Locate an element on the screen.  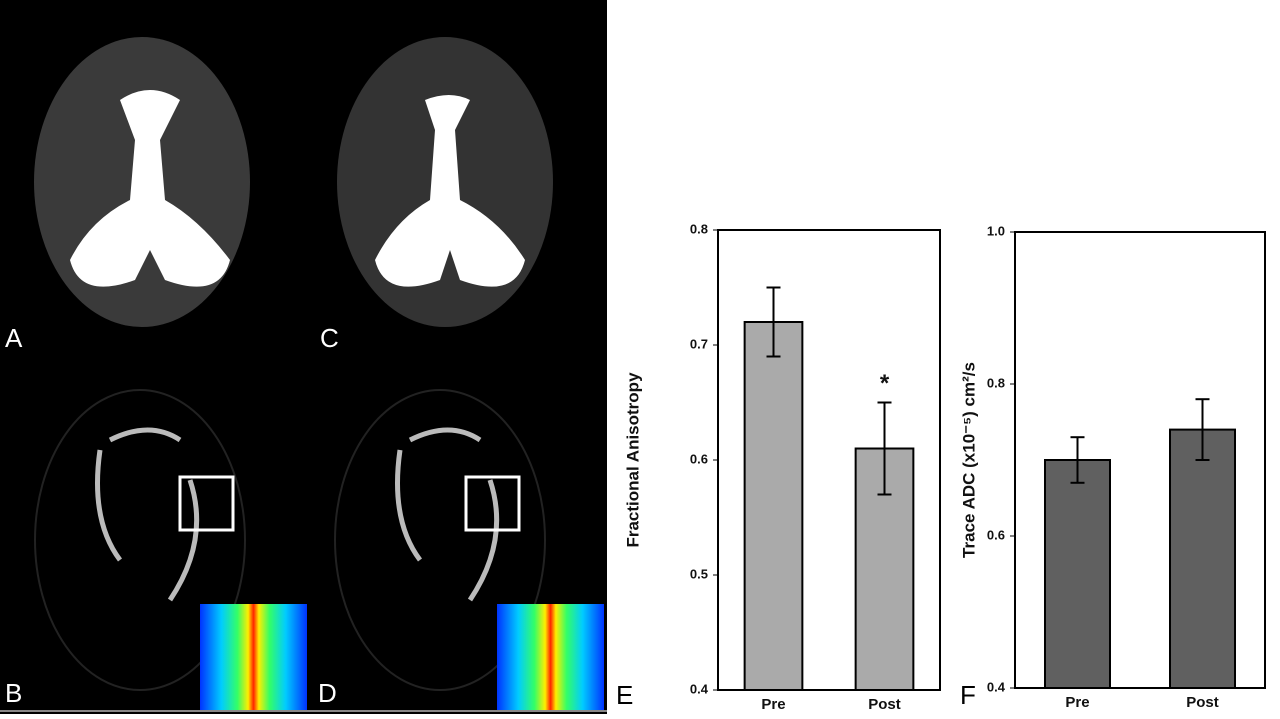
image-label: D is located at coordinates (327, 693).